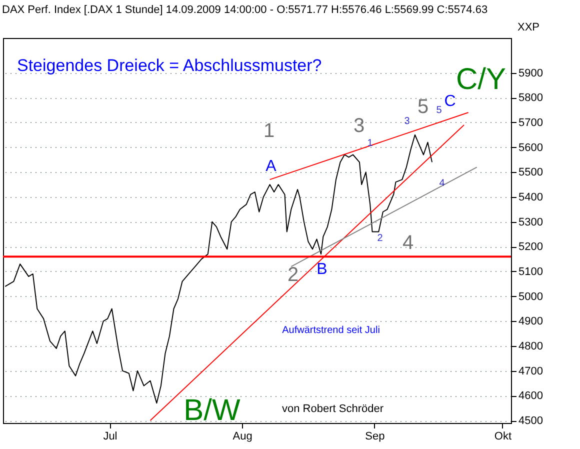  What do you see at coordinates (529, 28) in the screenshot?
I see `y-axis-title: XXP` at bounding box center [529, 28].